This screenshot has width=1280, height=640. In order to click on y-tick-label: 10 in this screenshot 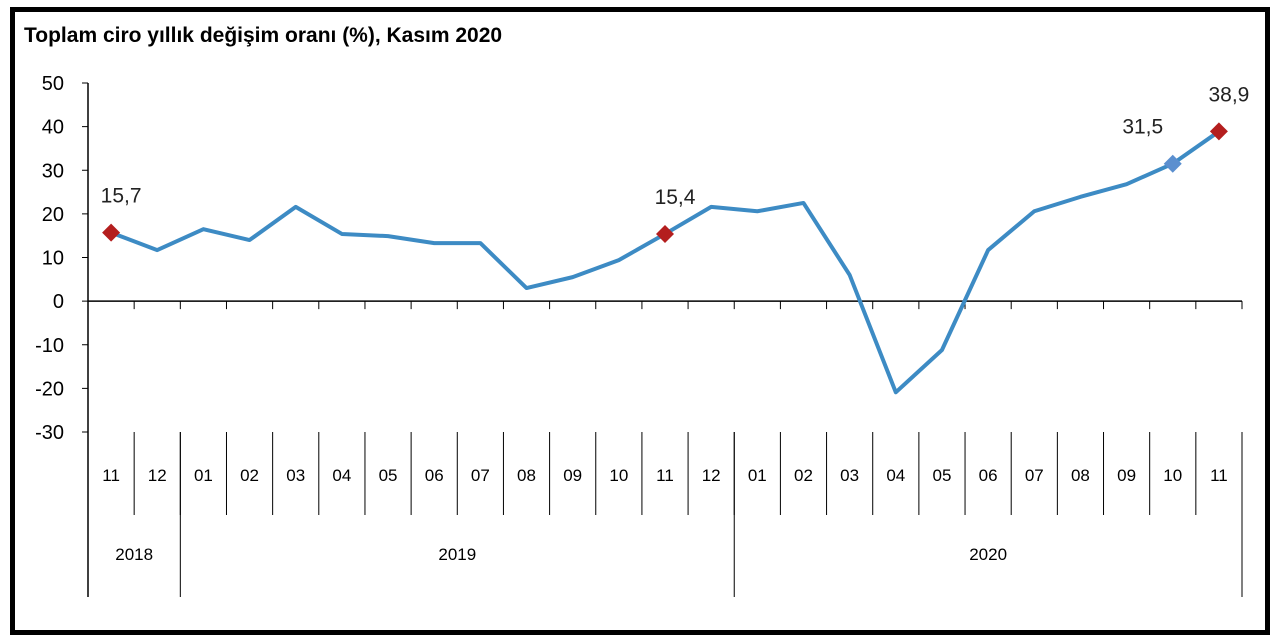, I will do `click(53, 259)`.